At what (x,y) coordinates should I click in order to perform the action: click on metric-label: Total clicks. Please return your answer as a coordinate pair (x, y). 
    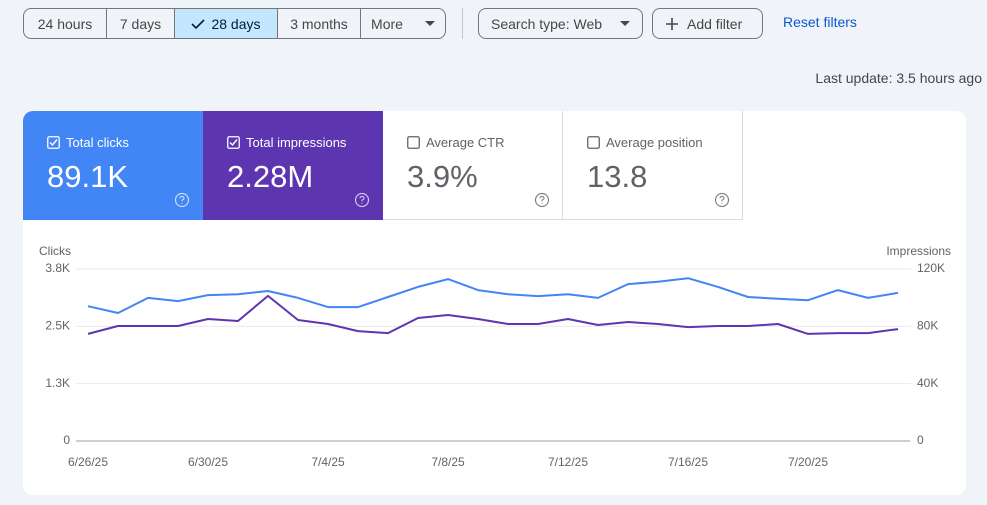
    Looking at the image, I should click on (97, 142).